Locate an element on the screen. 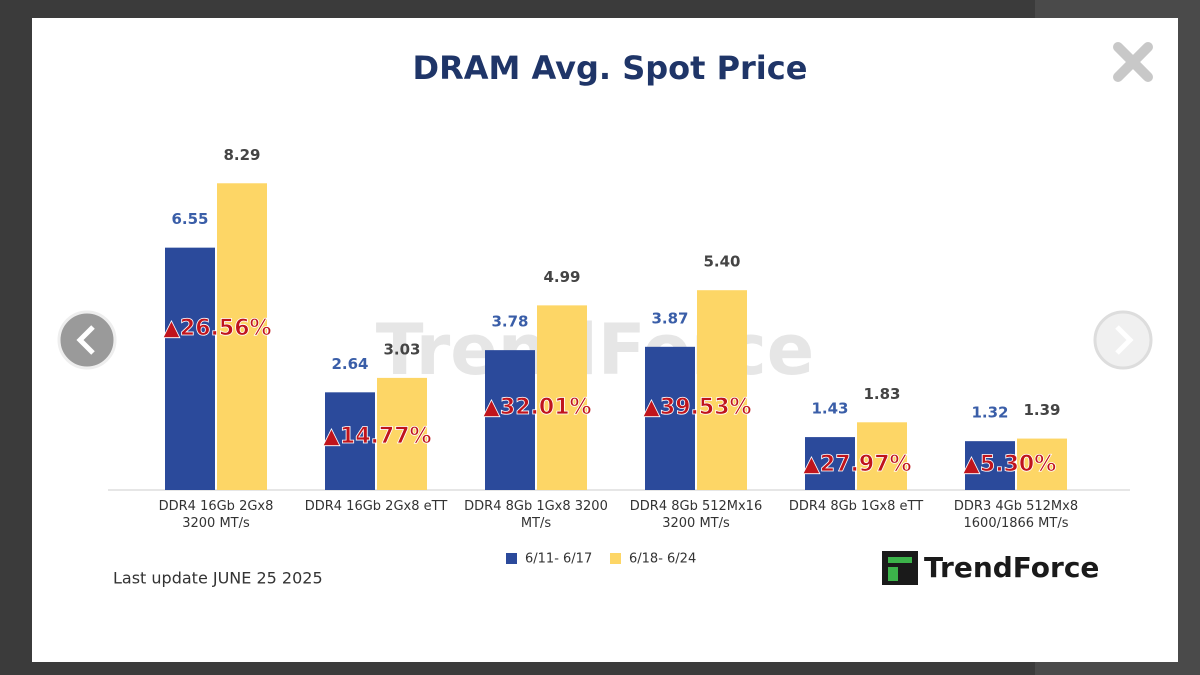 This screenshot has height=675, width=1200. value-label: 8.29 is located at coordinates (241, 155).